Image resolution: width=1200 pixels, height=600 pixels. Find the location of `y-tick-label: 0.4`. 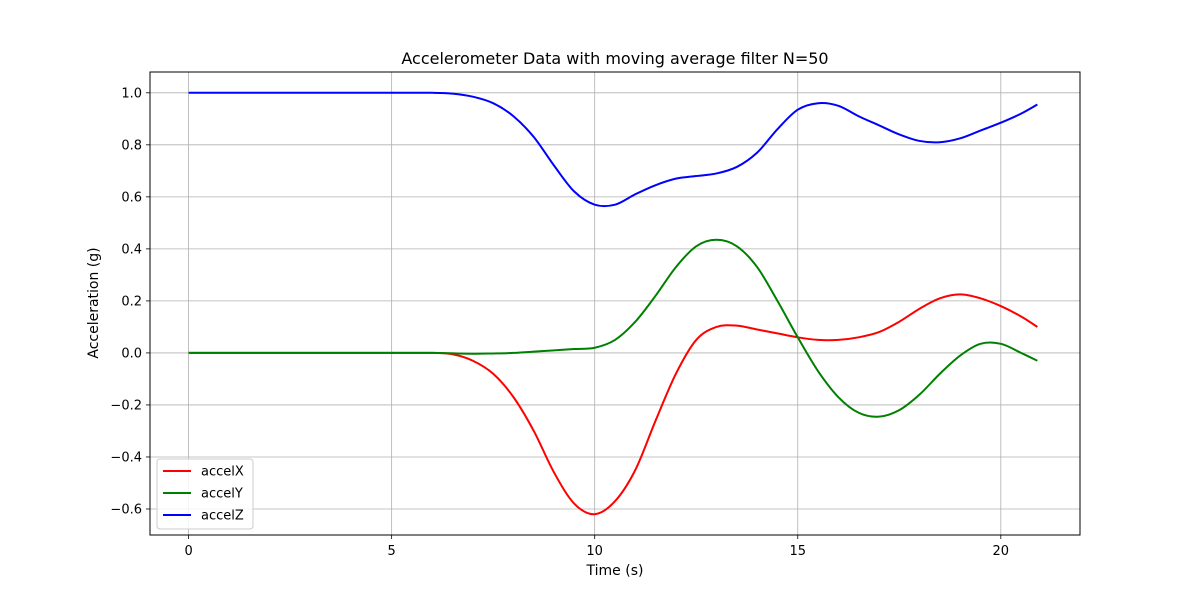

y-tick-label: 0.4 is located at coordinates (131, 249).